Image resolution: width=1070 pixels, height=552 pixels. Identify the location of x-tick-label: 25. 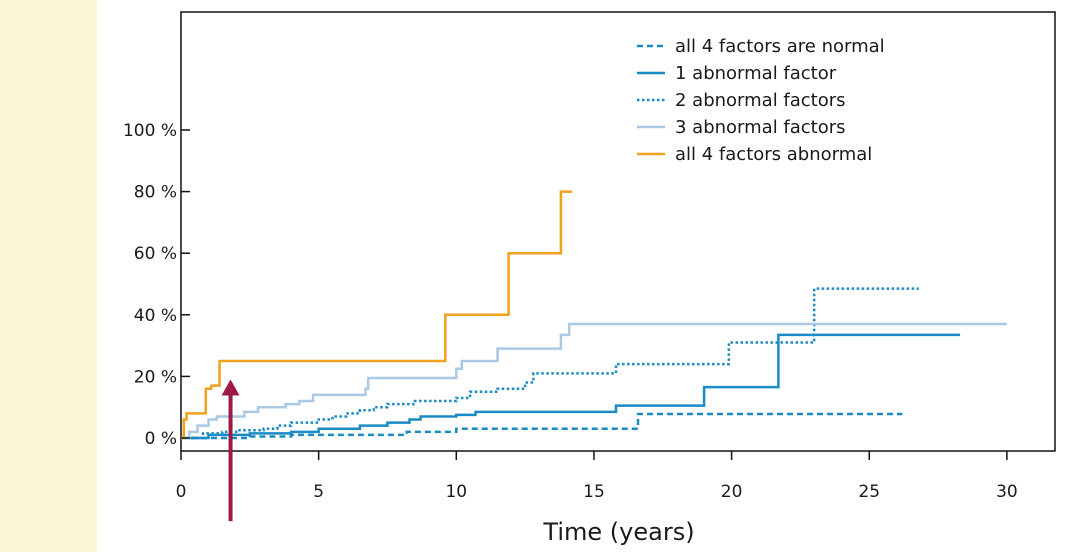
(869, 492).